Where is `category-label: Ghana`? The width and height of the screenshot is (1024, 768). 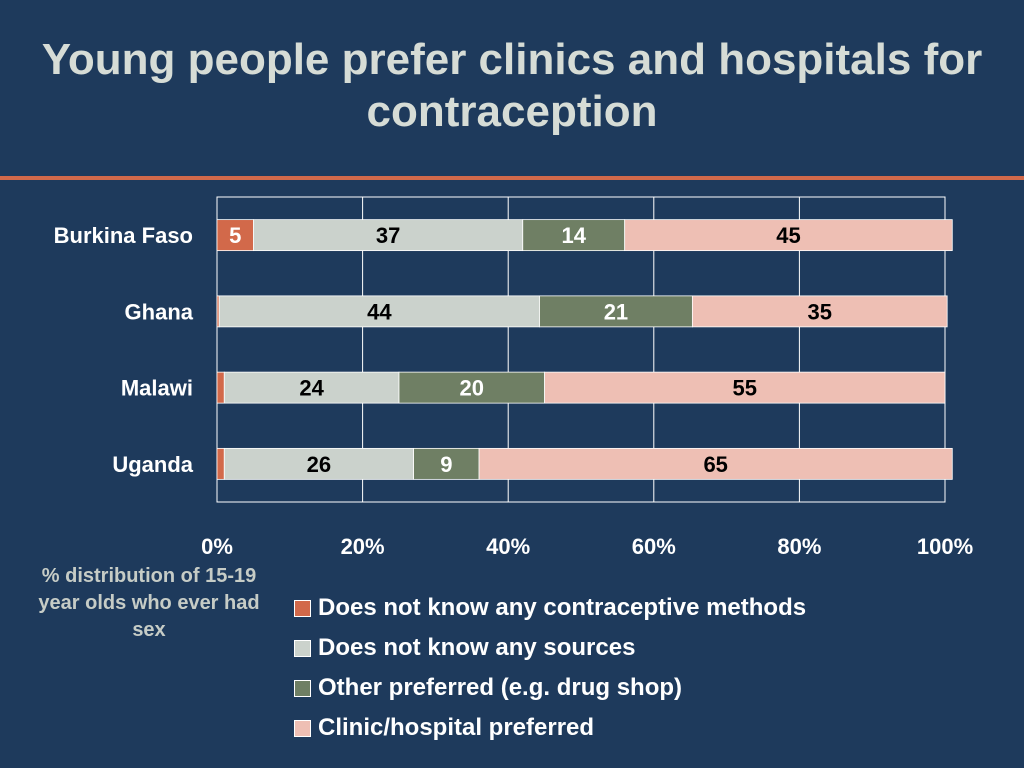
category-label: Ghana is located at coordinates (159, 311).